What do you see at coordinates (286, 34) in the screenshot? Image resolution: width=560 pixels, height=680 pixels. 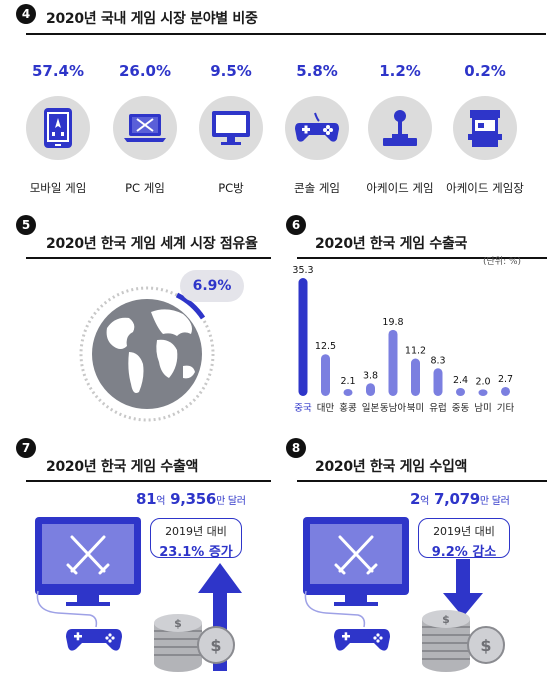 I see `section-4-rule` at bounding box center [286, 34].